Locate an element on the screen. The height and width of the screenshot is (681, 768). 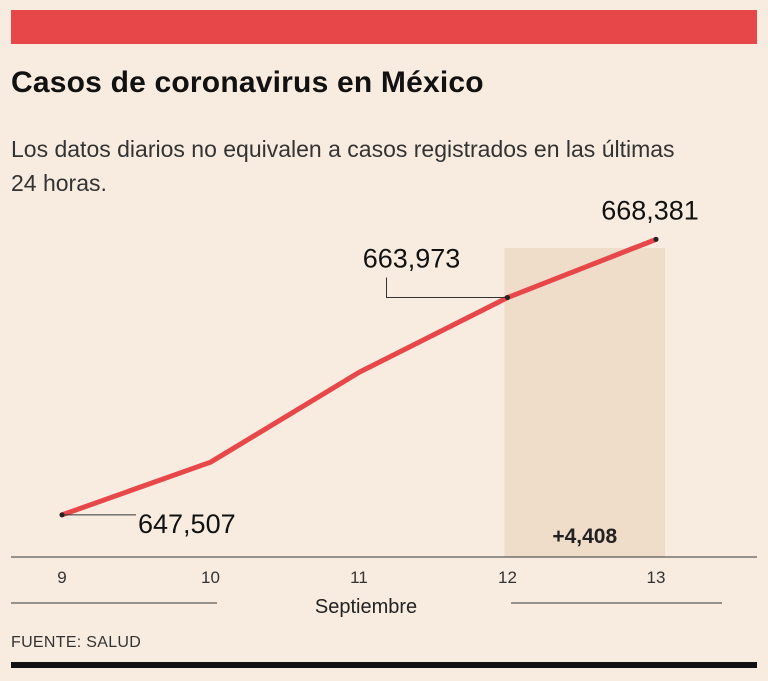
data-label: 668,381 is located at coordinates (650, 210).